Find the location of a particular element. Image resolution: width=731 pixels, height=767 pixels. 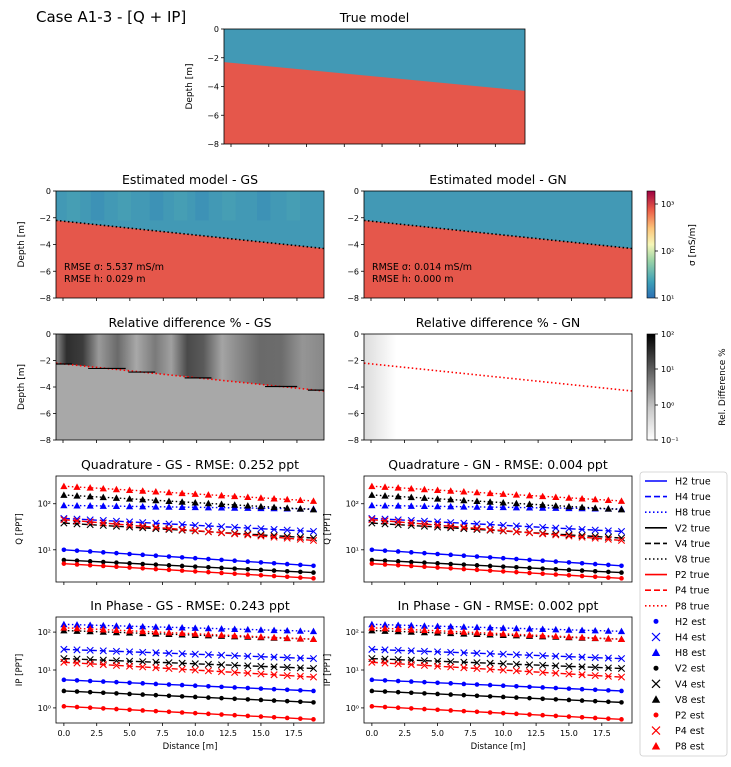

rel_gn-ytick-label-2: −4 is located at coordinates (353, 387).